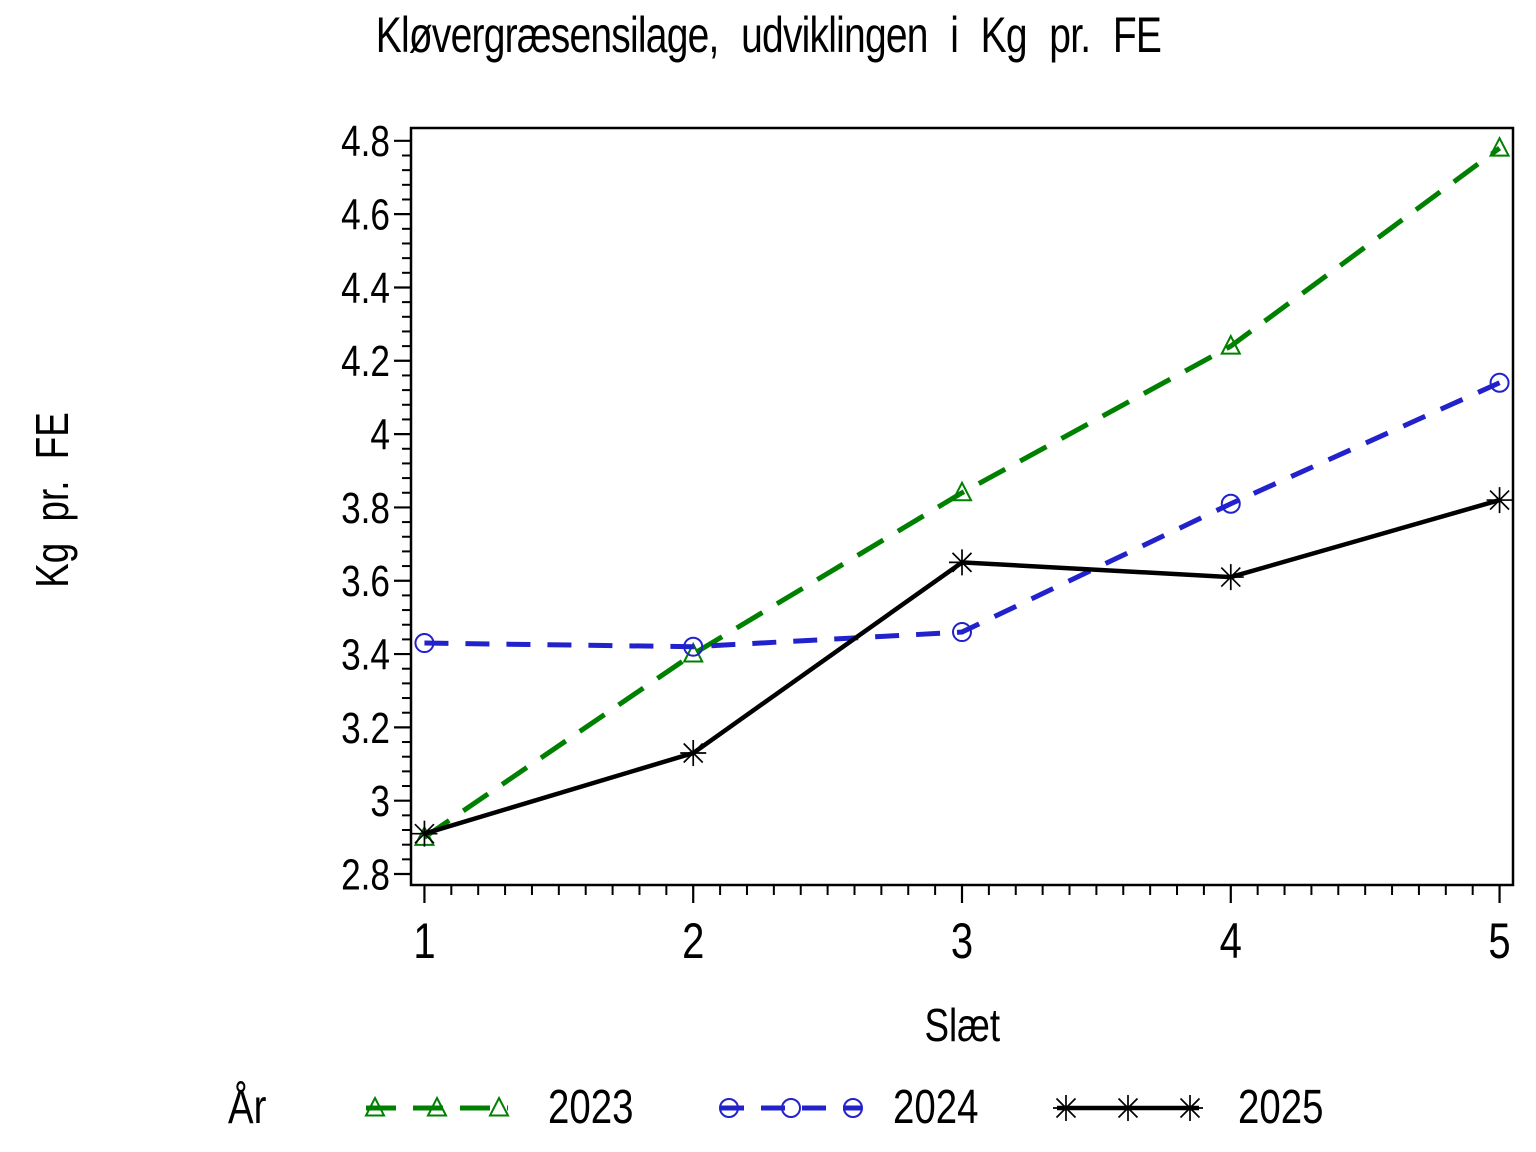 Image resolution: width=1536 pixels, height=1152 pixels. What do you see at coordinates (380, 435) in the screenshot?
I see `y-tick-label: 4` at bounding box center [380, 435].